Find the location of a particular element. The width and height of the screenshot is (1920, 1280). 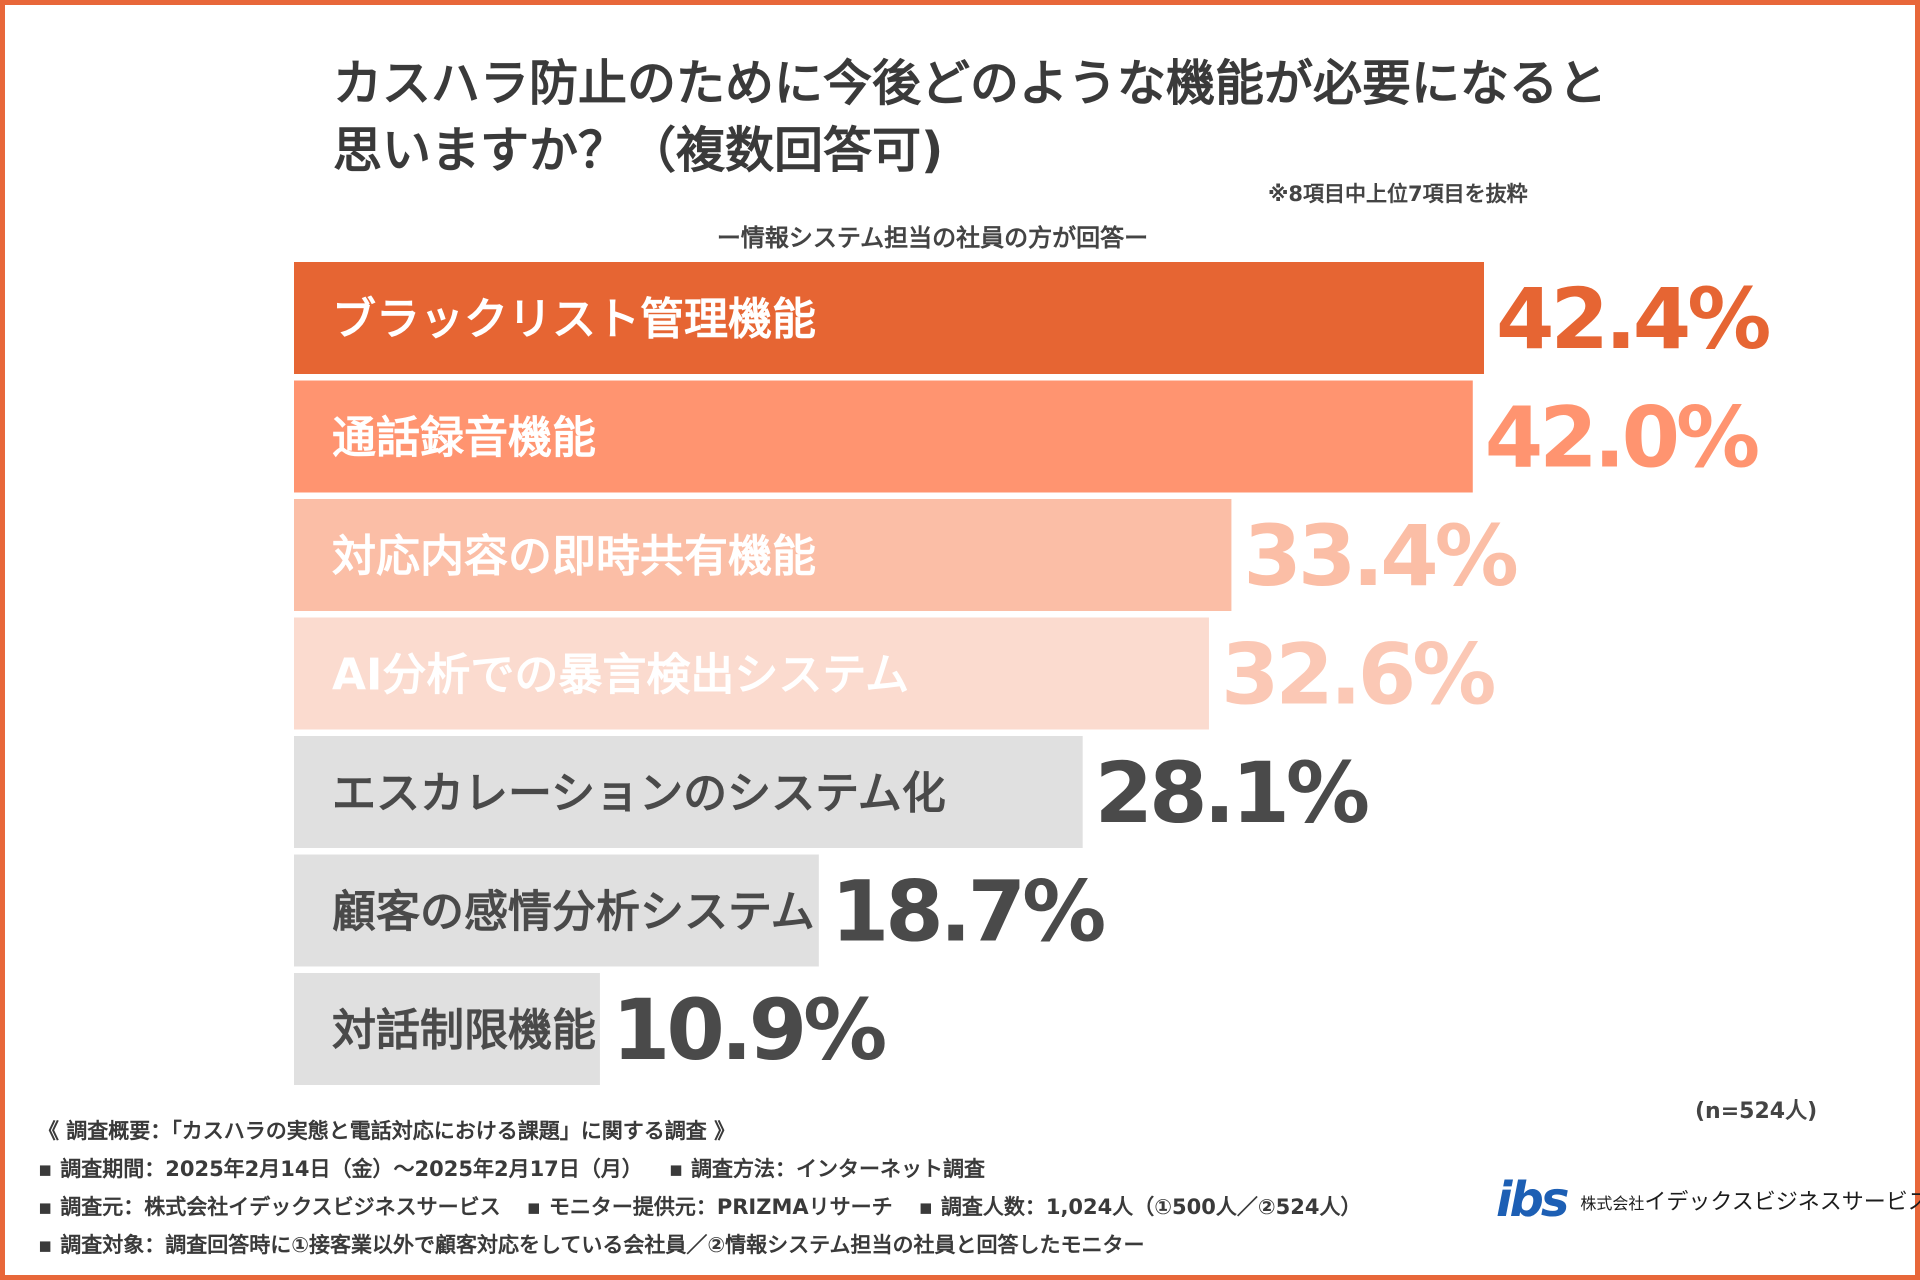

bar-value-4: 32.6% is located at coordinates (1357, 675).